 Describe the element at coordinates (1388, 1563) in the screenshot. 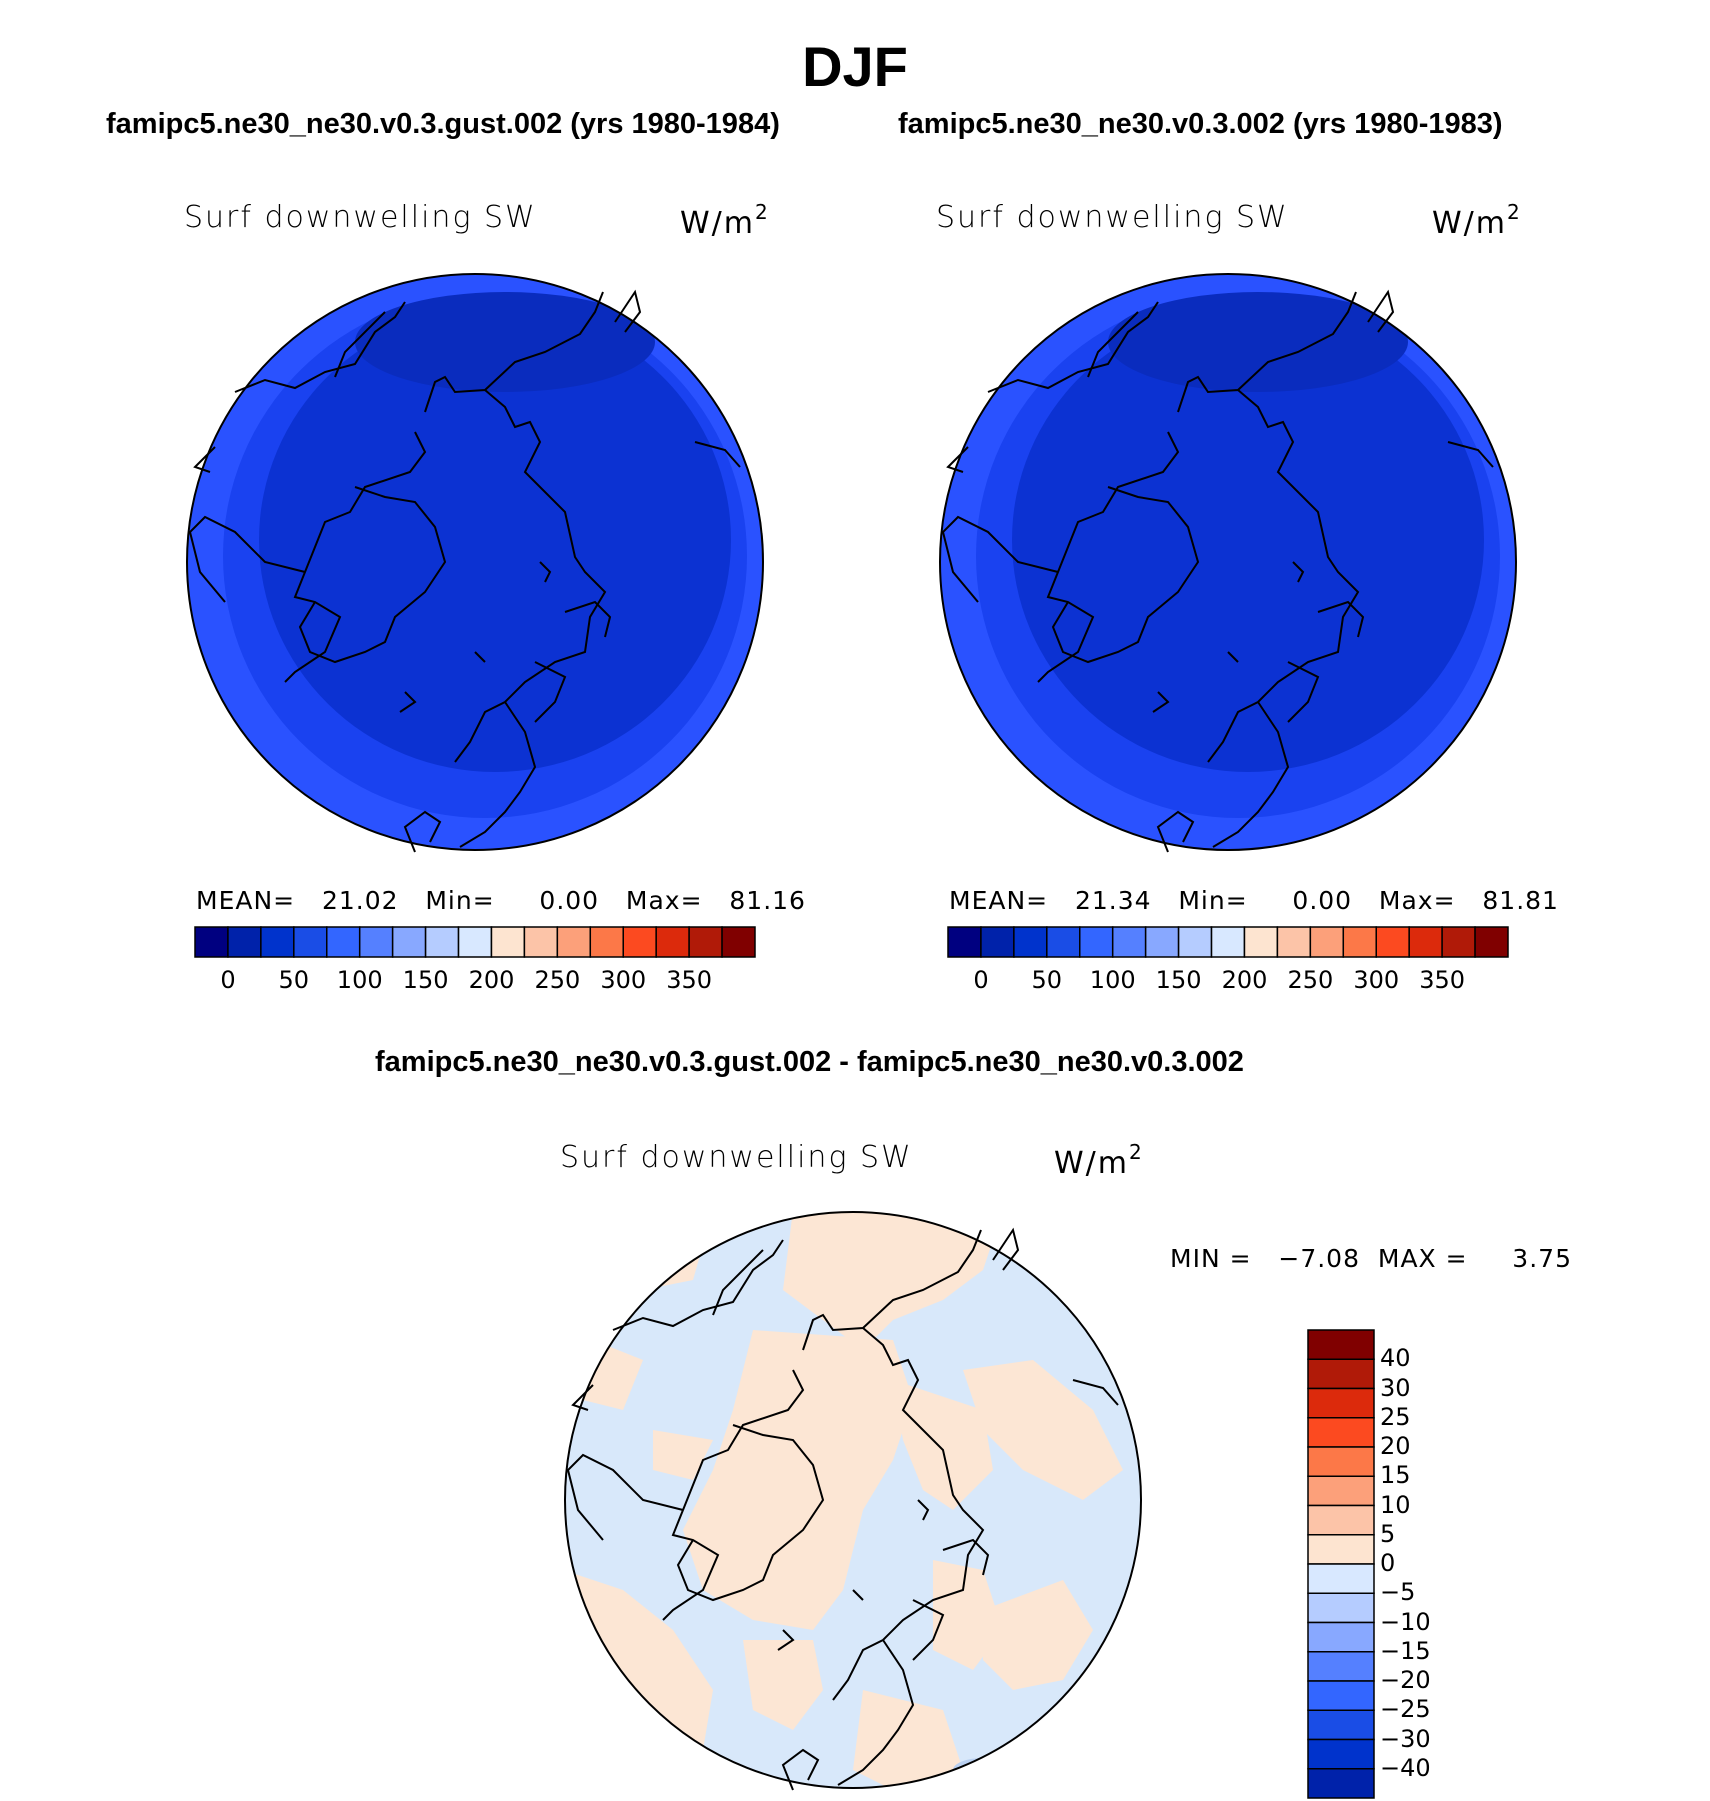

I see `diff-colorbar-tick-label: 0` at that location.